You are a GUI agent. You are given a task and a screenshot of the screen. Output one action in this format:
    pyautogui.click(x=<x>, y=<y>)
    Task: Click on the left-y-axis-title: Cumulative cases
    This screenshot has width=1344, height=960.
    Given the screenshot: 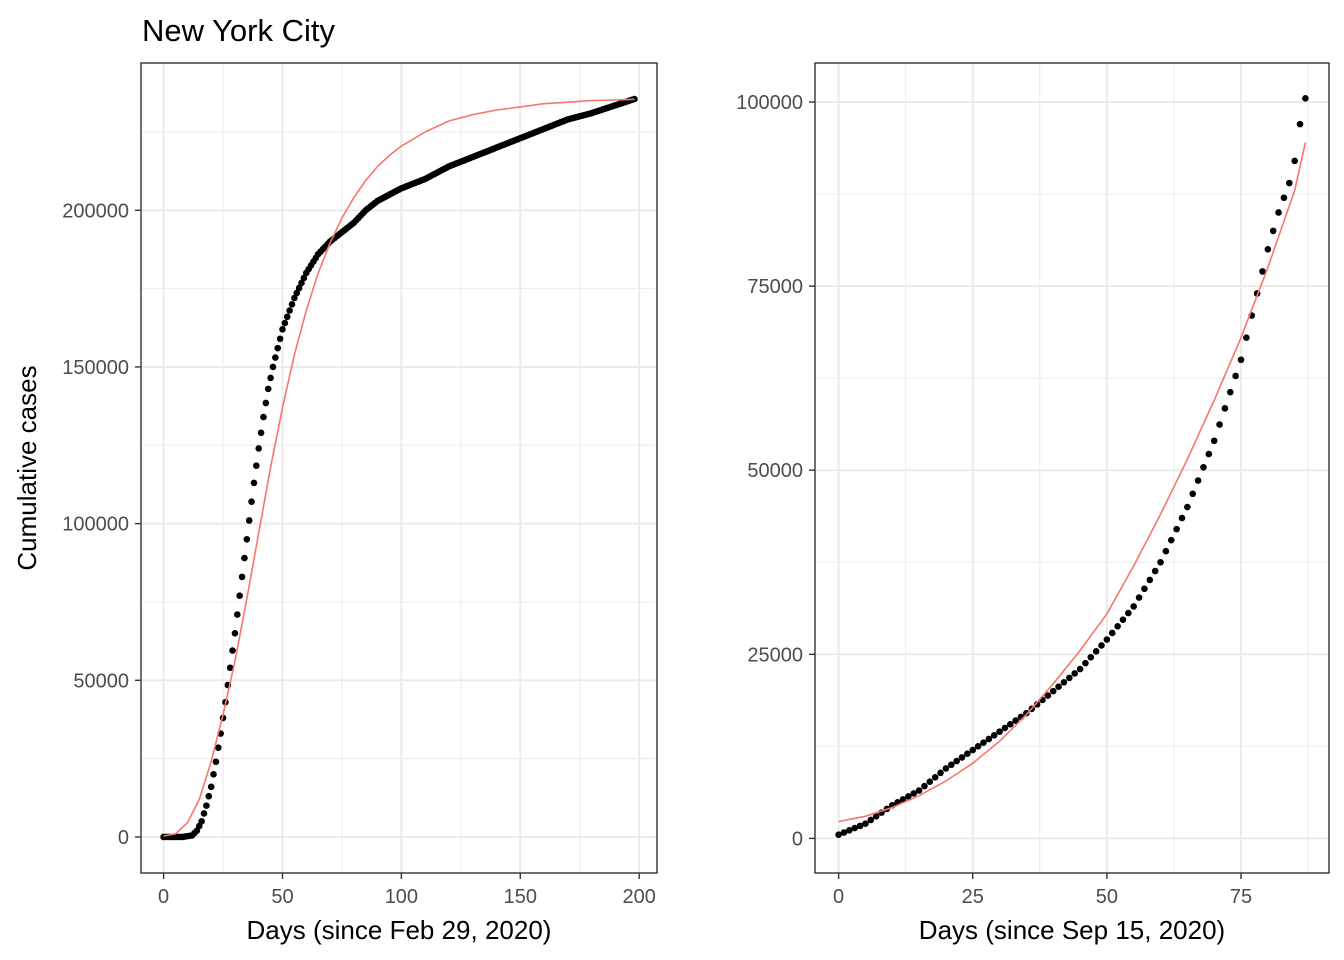 What is the action you would take?
    pyautogui.click(x=27, y=467)
    